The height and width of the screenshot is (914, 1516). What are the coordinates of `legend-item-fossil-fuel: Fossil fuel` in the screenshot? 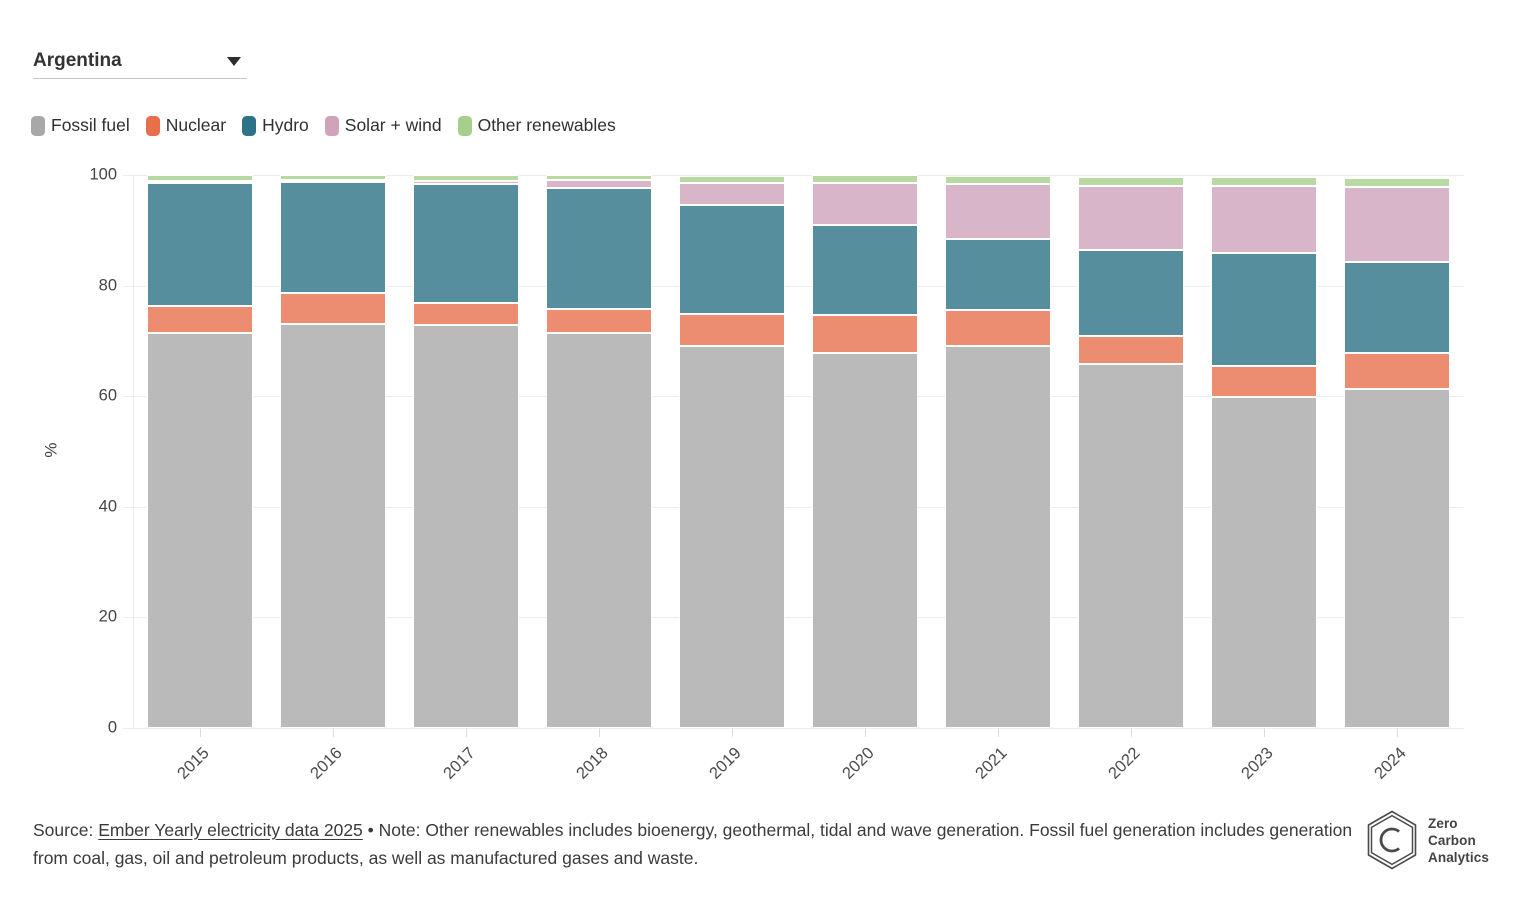 It's located at (80, 125).